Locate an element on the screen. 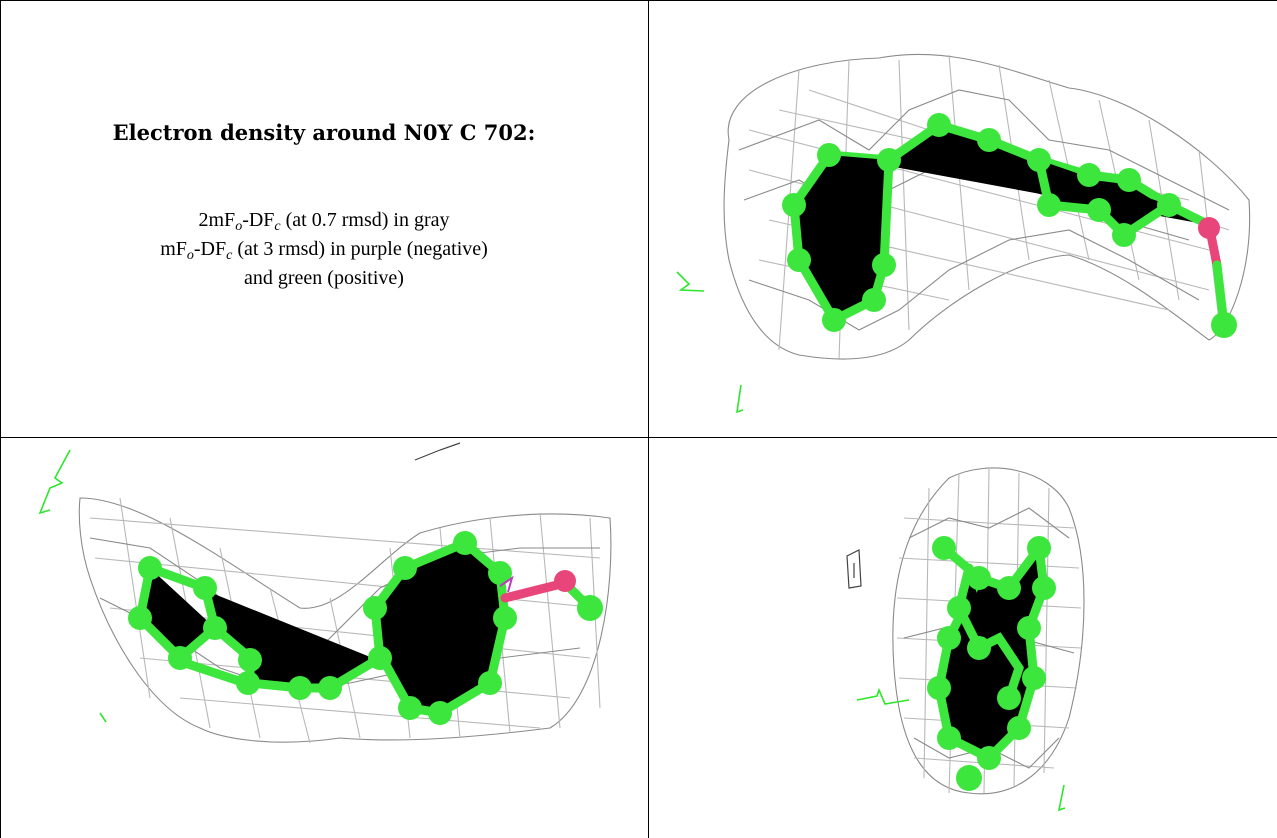  grid-line-center is located at coordinates (648, 419).